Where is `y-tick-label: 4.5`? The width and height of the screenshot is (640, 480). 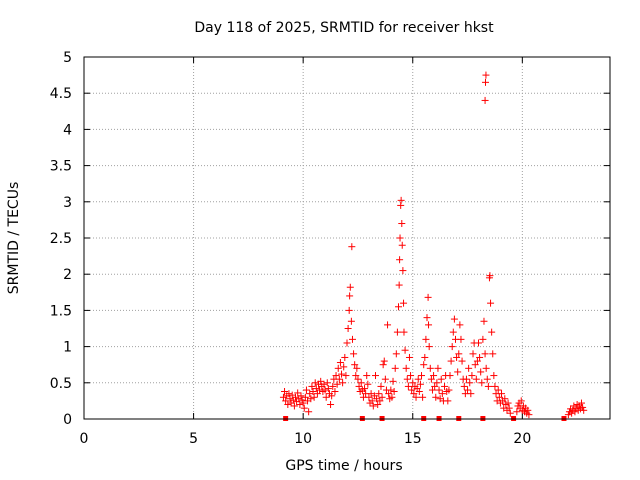 y-tick-label: 4.5 is located at coordinates (61, 94).